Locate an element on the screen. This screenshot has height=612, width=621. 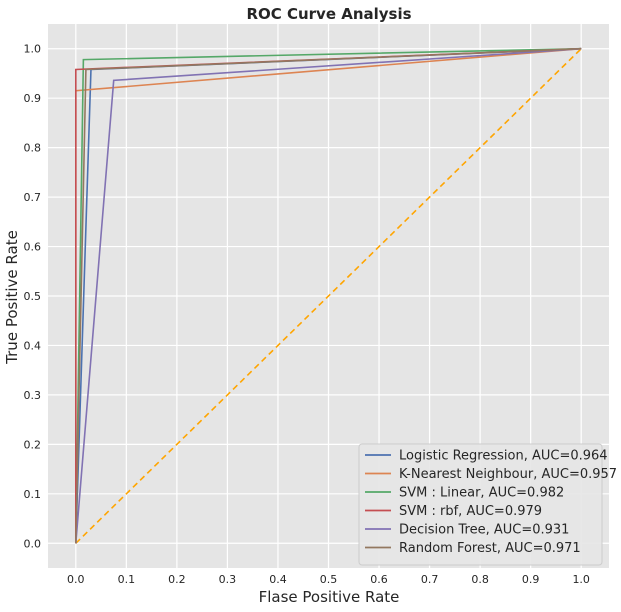
y-tick-label: 0.5 is located at coordinates (33, 296).